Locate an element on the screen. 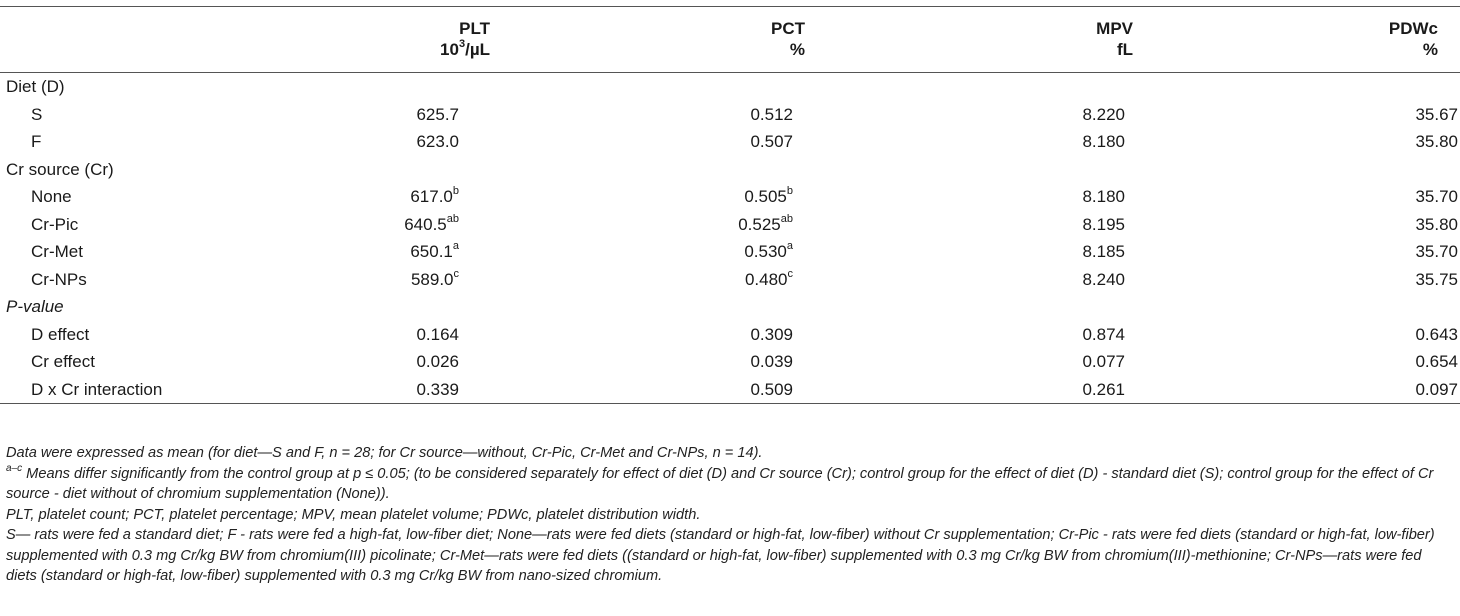 This screenshot has width=1460, height=616. table-cell: 0.261 is located at coordinates (990, 389).